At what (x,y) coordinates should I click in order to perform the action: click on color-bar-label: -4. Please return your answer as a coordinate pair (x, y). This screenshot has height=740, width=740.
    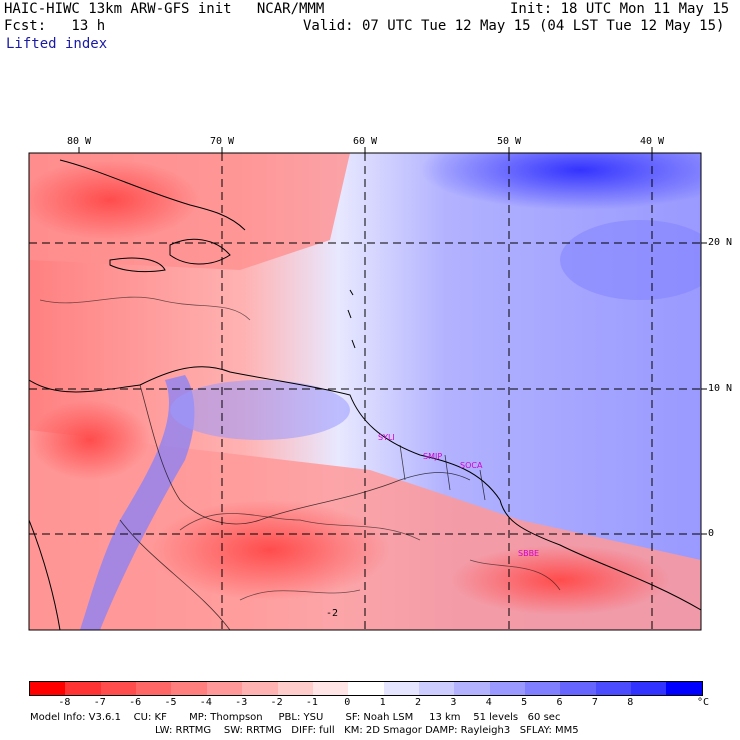
    Looking at the image, I should click on (205, 702).